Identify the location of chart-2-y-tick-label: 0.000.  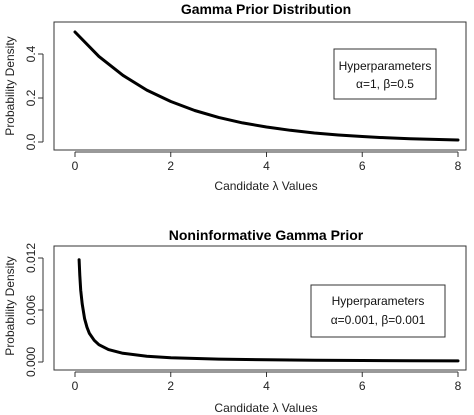
(31, 362).